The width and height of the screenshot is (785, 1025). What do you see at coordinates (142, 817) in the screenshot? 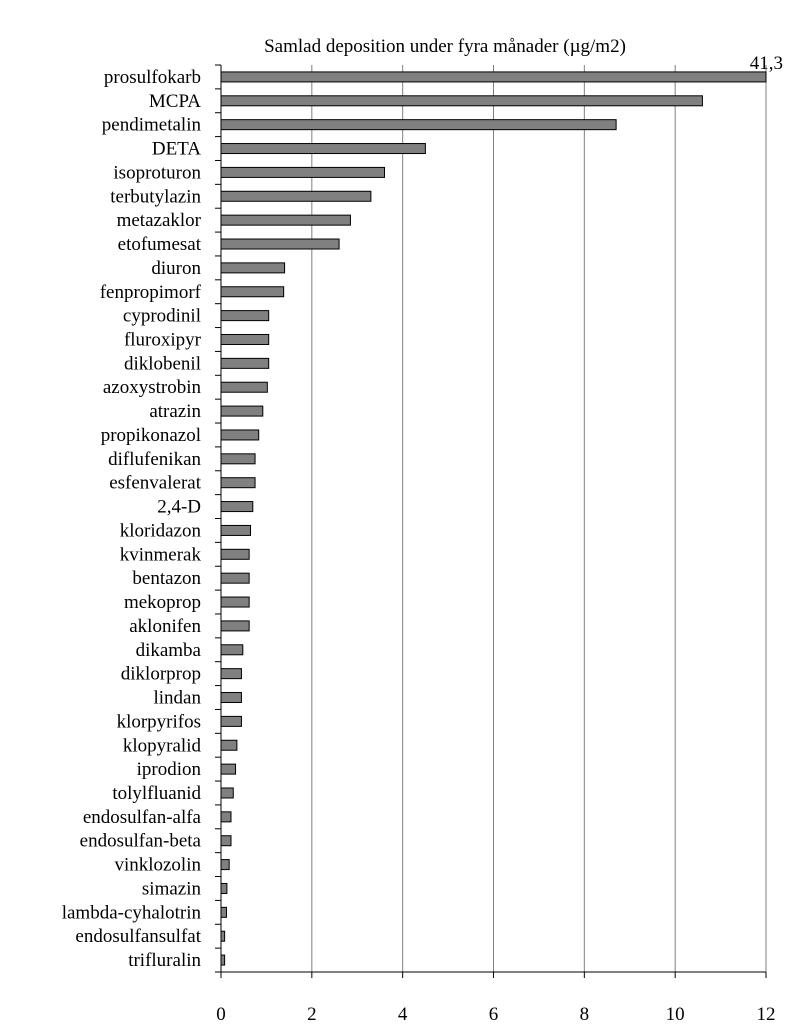
I see `category-label: endosulfan-alfa` at bounding box center [142, 817].